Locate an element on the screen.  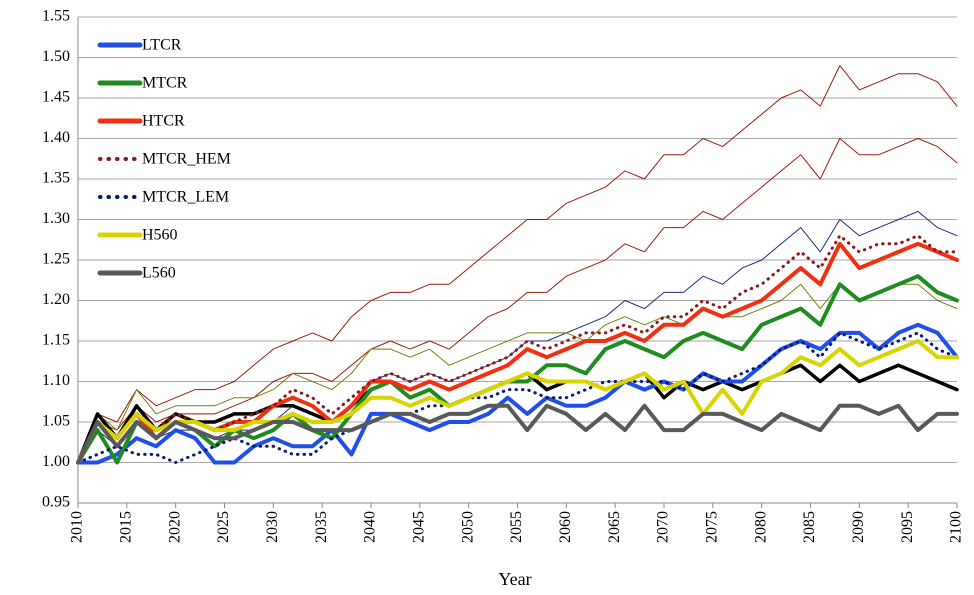
x-axis-title: Year is located at coordinates (514, 579).